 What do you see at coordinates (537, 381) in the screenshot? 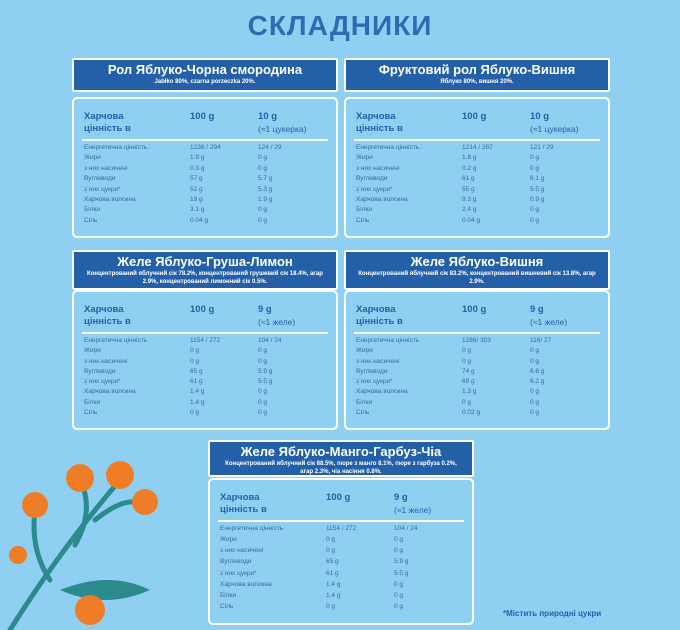
I see `table-cell: 6.2 g` at bounding box center [537, 381].